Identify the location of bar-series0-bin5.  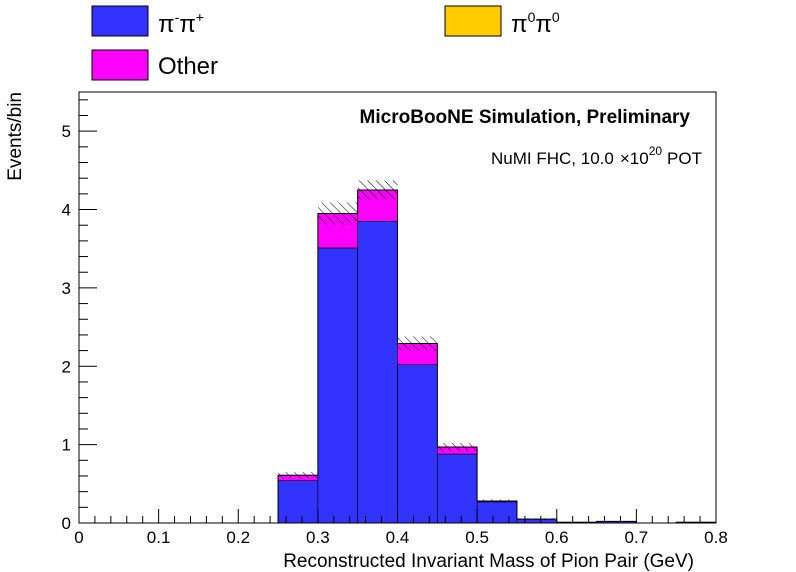
(497, 512).